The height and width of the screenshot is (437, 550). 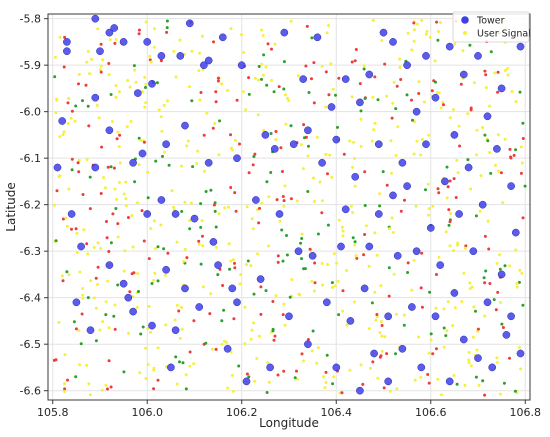 I want to click on y-axis-ticks: -5.8 -5.9 -6.0 -6.1 -6.2 -6.3 -6.4 -6.5 -6.6, so click(x=34, y=205).